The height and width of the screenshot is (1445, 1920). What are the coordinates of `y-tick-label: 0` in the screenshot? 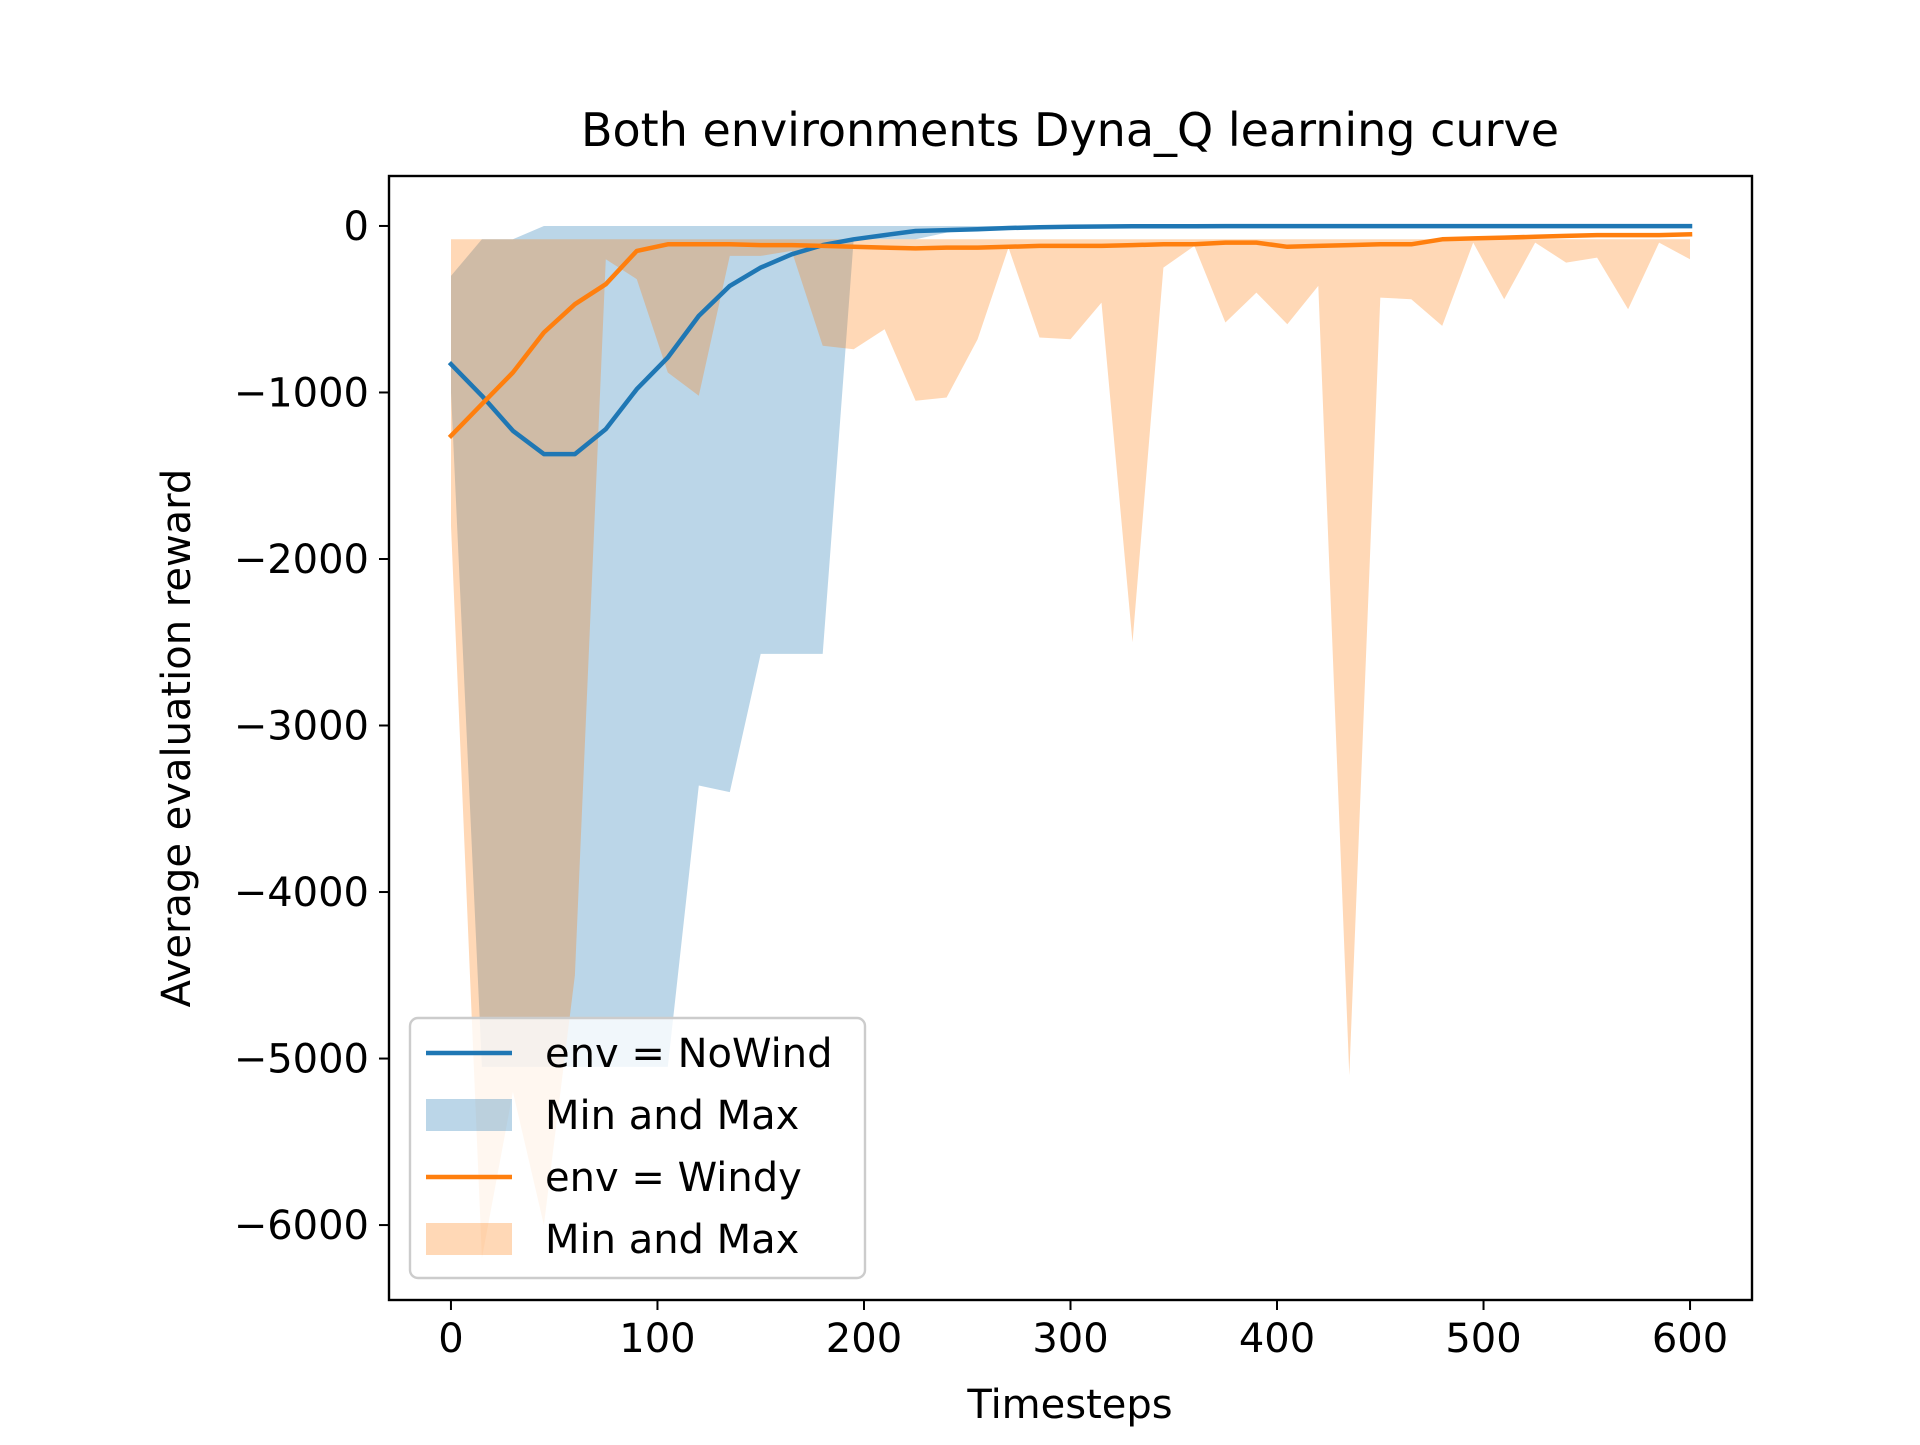 It's located at (356, 227).